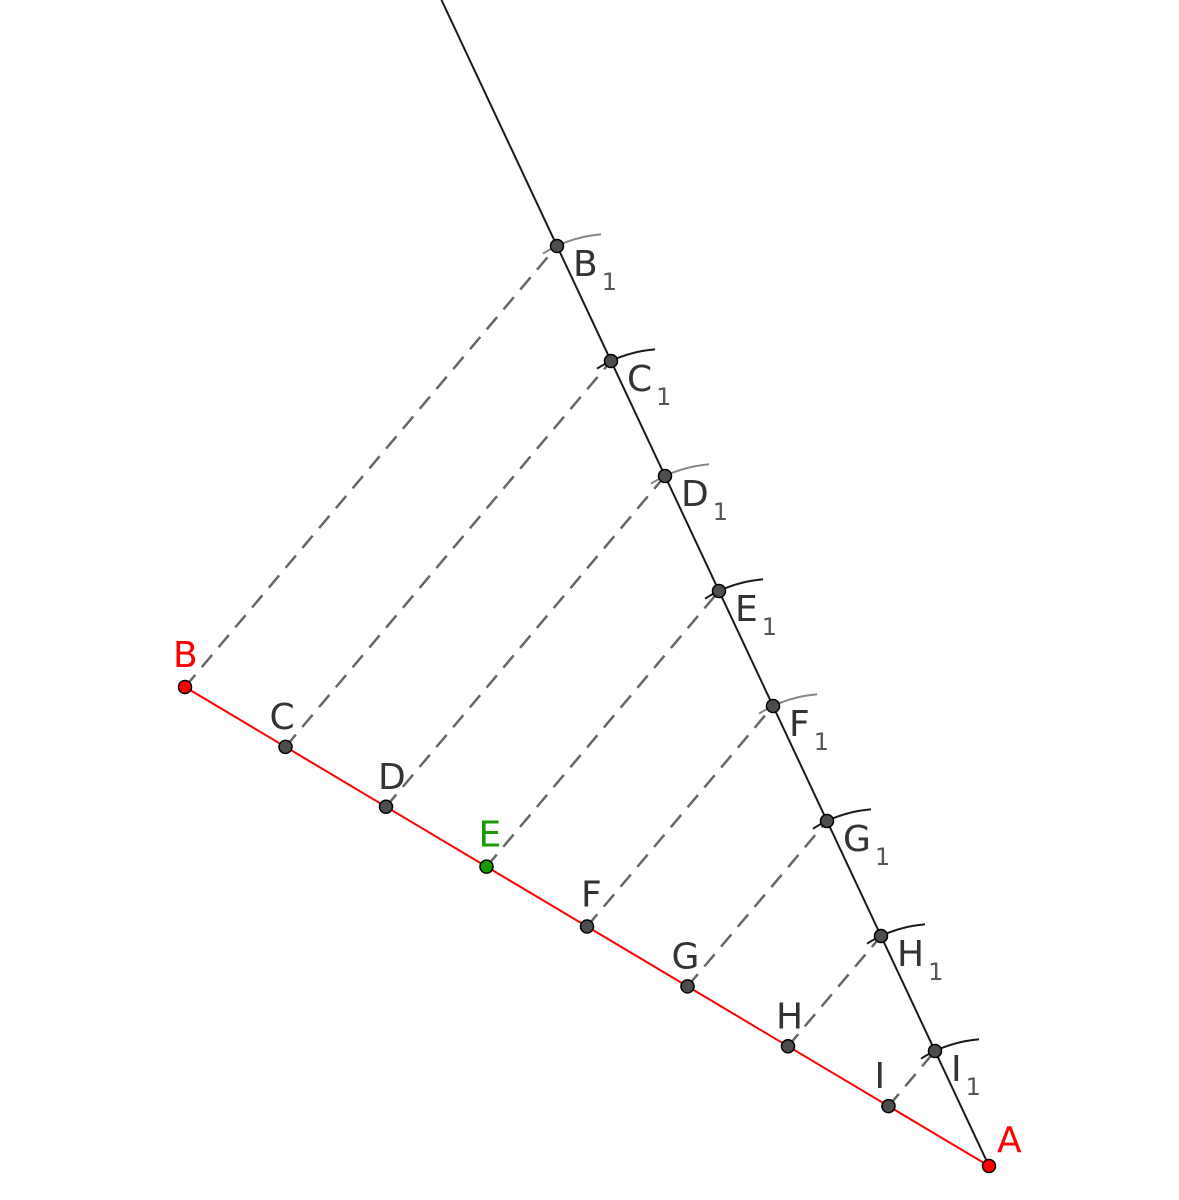  I want to click on point-a, so click(989, 1166).